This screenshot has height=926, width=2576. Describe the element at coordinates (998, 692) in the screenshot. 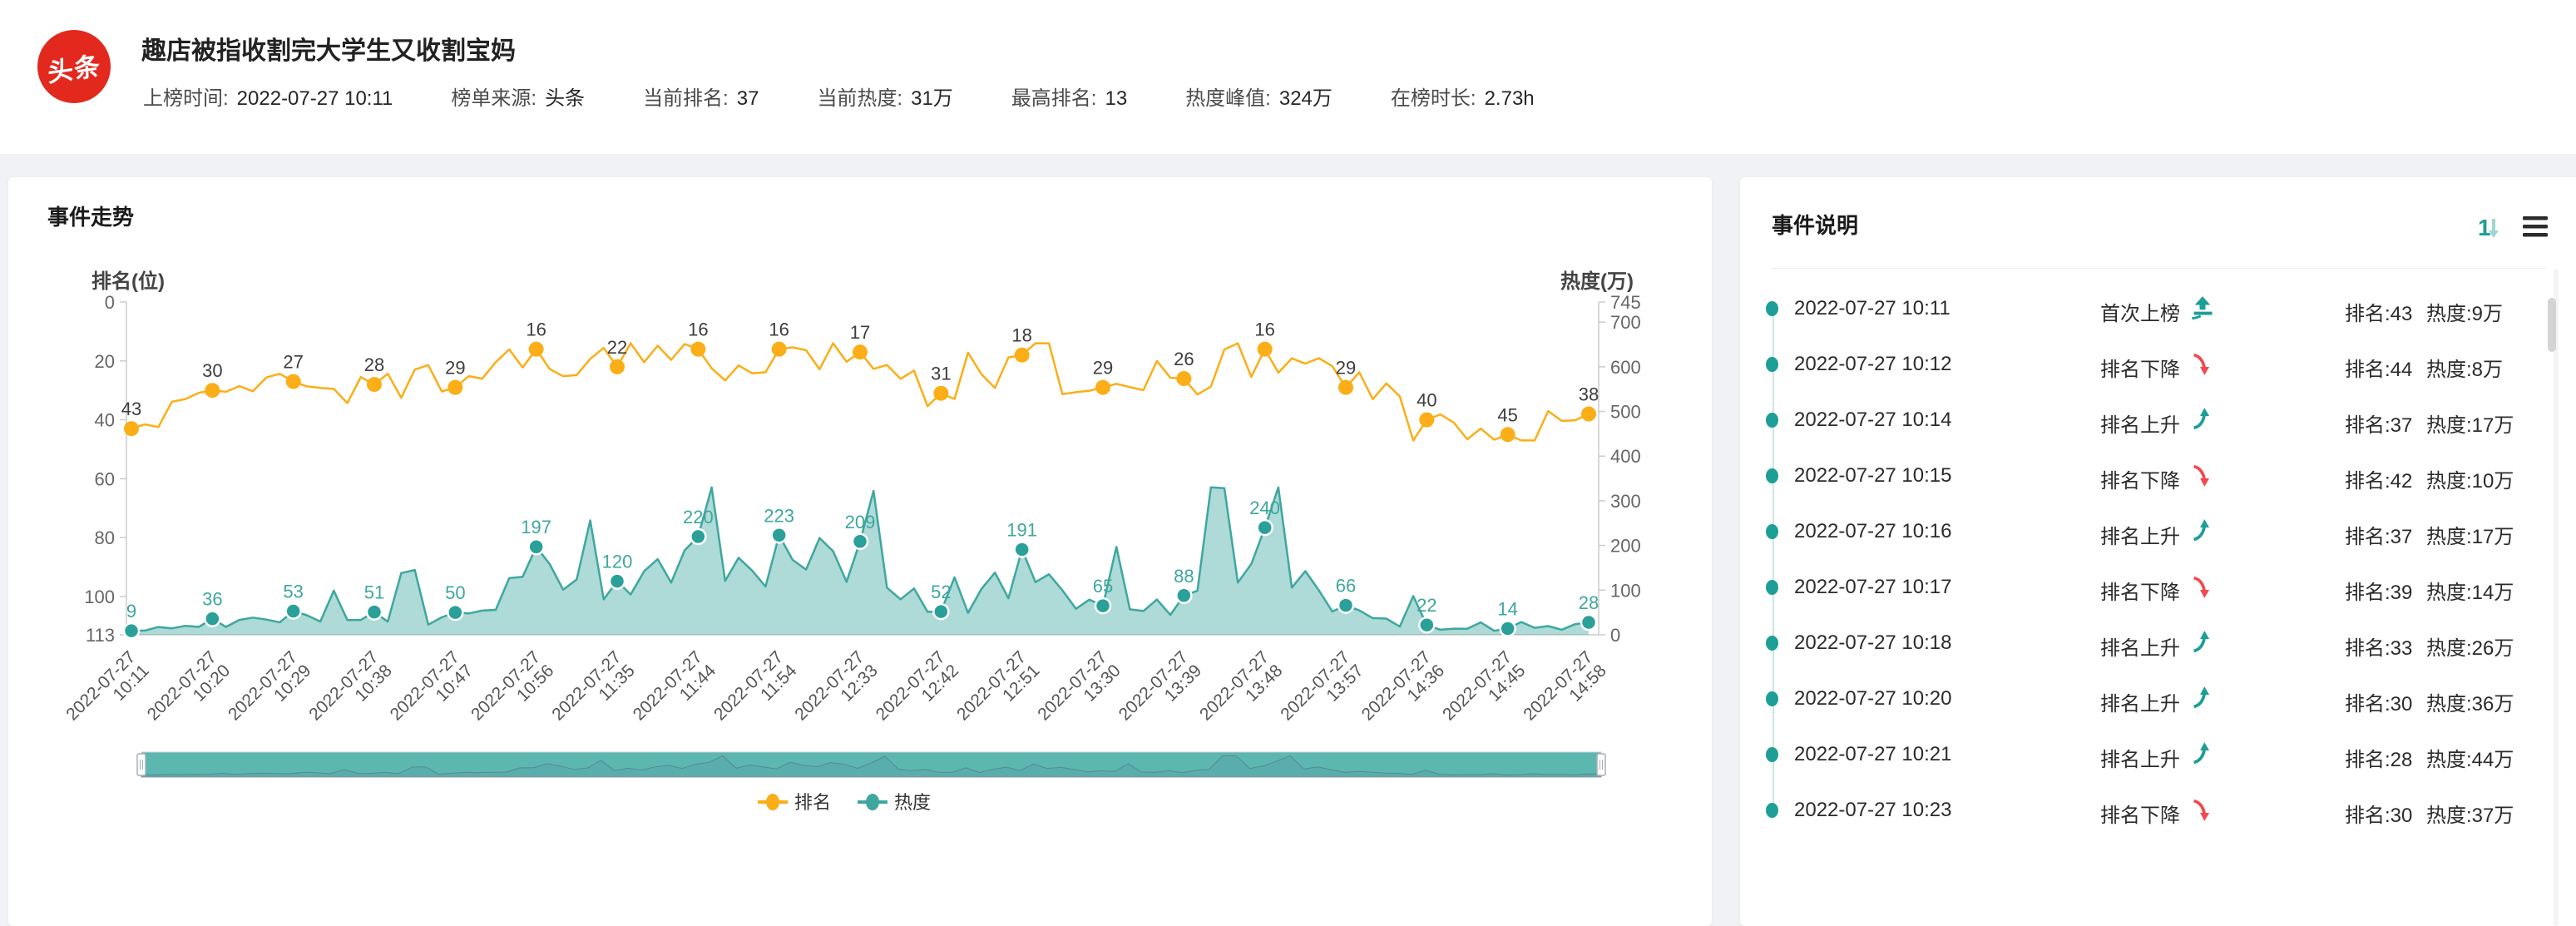

I see `x-axis-tick-label: 2022-07-2712:51` at that location.